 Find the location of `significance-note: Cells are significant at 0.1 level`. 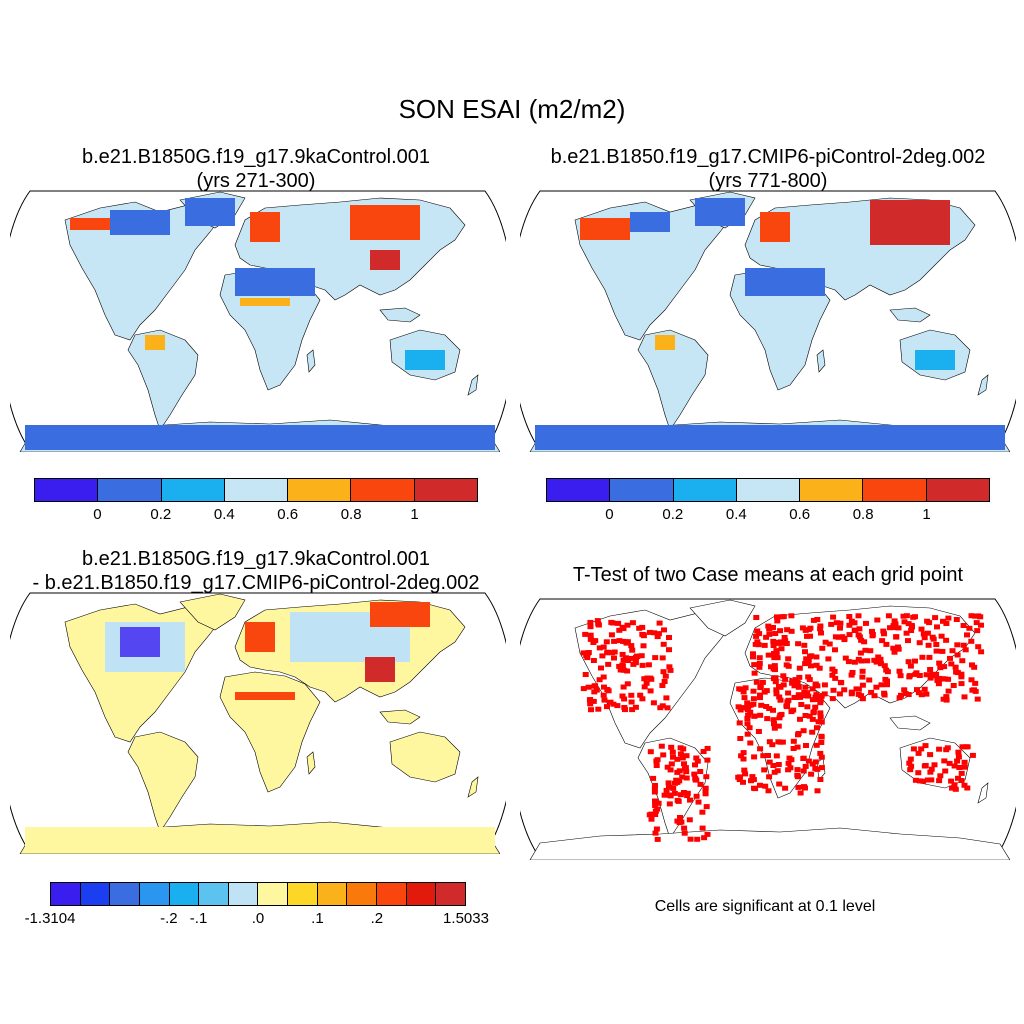

significance-note: Cells are significant at 0.1 level is located at coordinates (765, 906).